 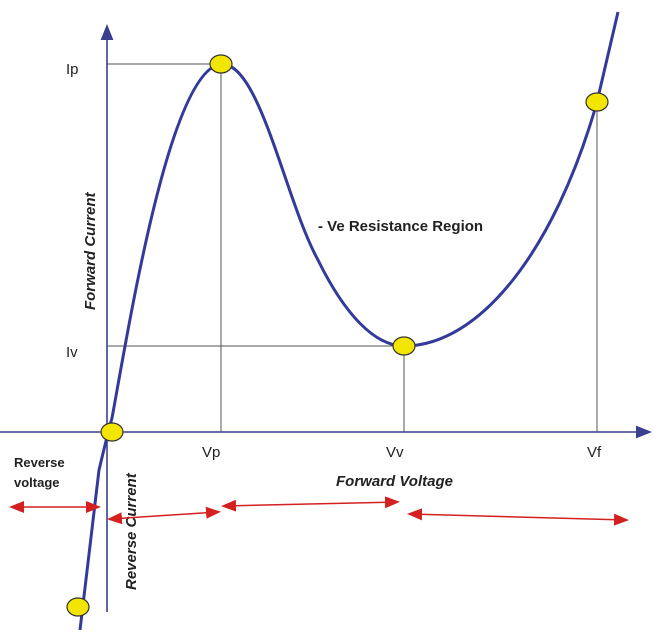 I want to click on y-tick-iv: Iv, so click(x=72, y=352).